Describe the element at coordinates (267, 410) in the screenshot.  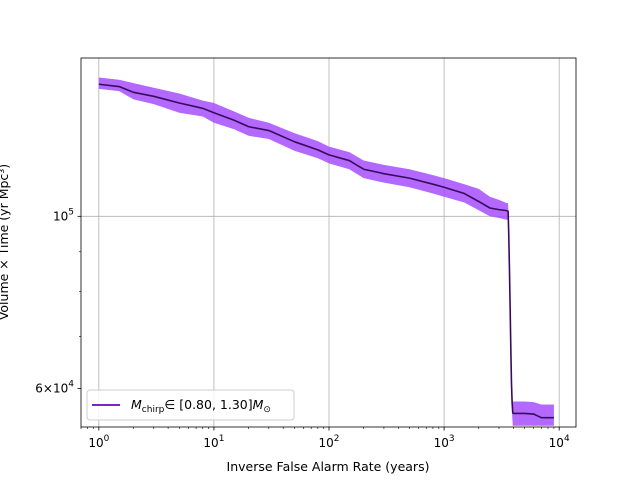
I see `legend-unit-sub: ⊙` at that location.